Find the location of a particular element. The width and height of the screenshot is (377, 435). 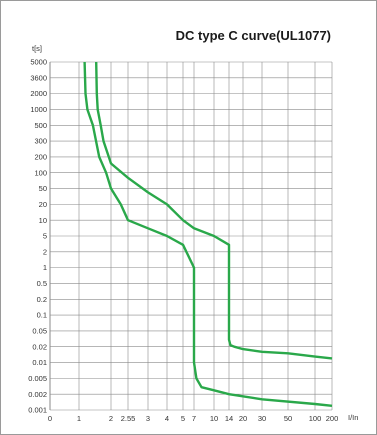

y-tick-label: 5 is located at coordinates (45, 236).